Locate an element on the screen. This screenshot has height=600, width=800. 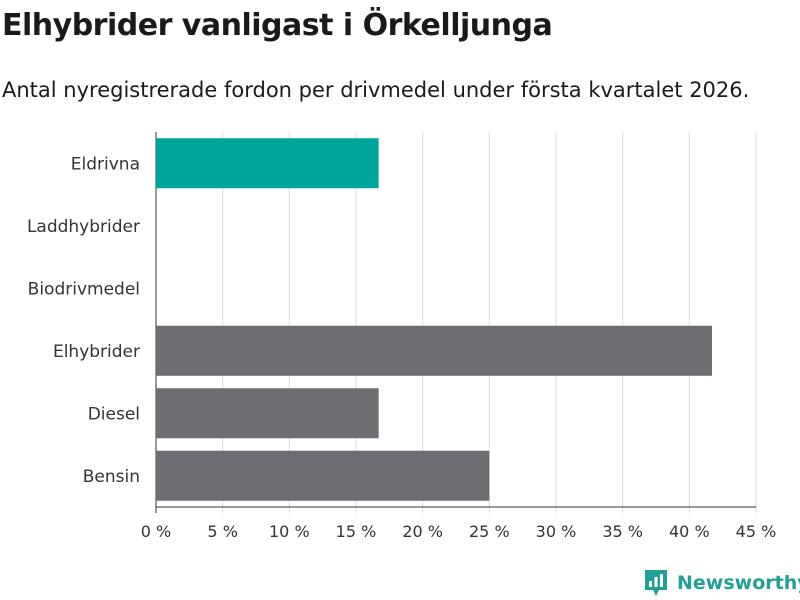
y-category-label: Elhybrider is located at coordinates (96, 352).